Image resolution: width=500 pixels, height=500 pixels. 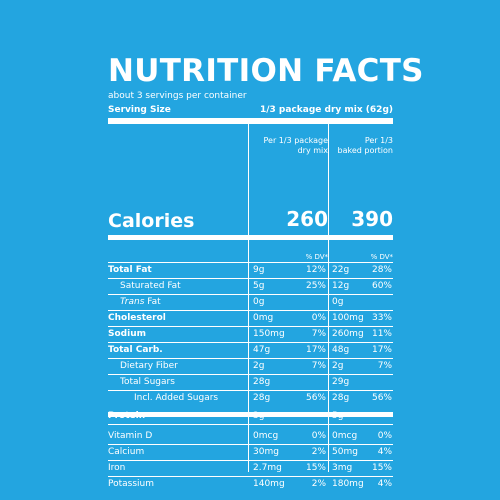 What do you see at coordinates (137, 318) in the screenshot?
I see `nutrient-name: Cholesterol` at bounding box center [137, 318].